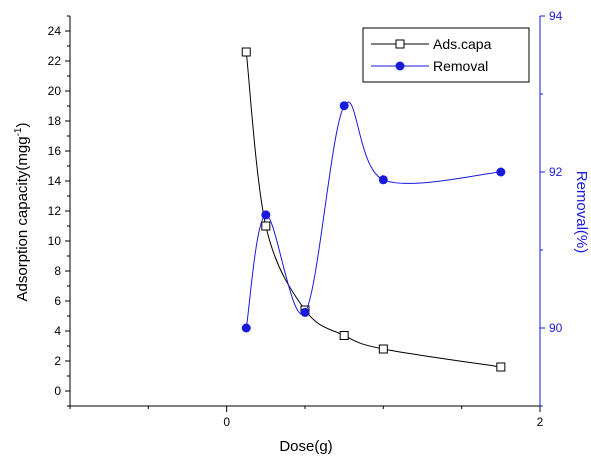  Describe the element at coordinates (305, 446) in the screenshot. I see `x-axis-title: Dose(g)` at that location.